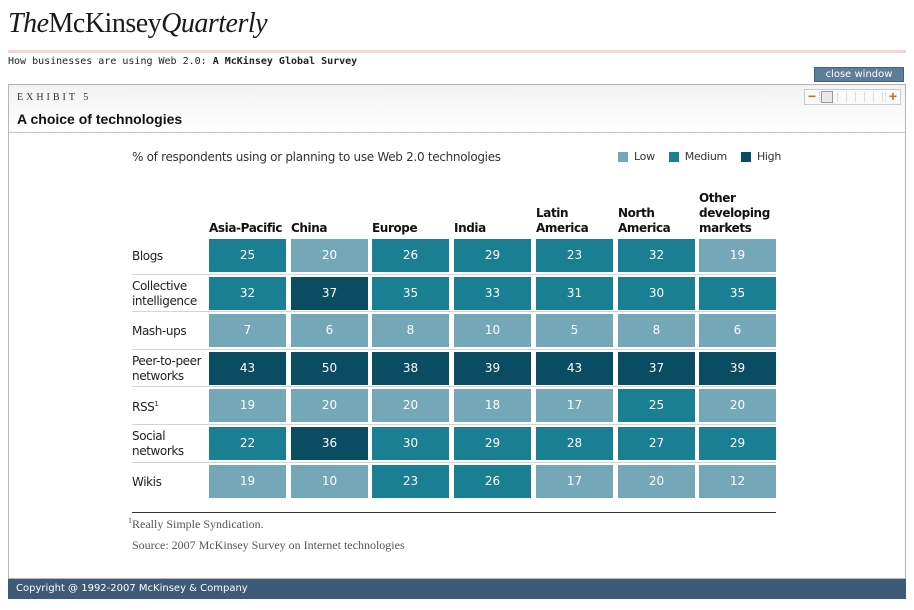 This screenshot has height=610, width=914. What do you see at coordinates (574, 330) in the screenshot?
I see `table-cell: 5` at bounding box center [574, 330].